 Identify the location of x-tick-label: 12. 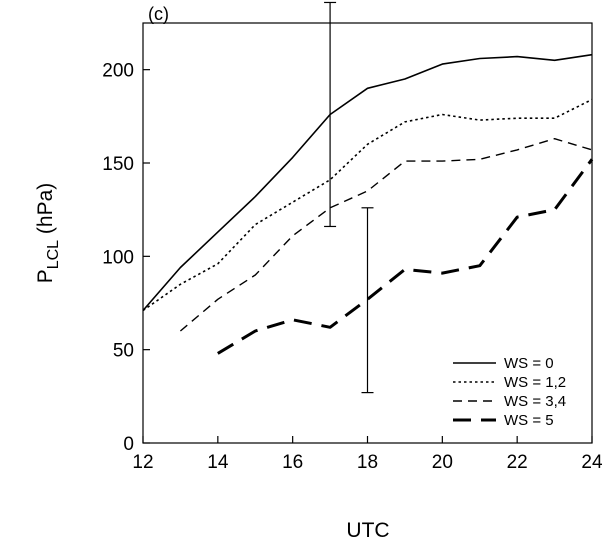
(142, 462).